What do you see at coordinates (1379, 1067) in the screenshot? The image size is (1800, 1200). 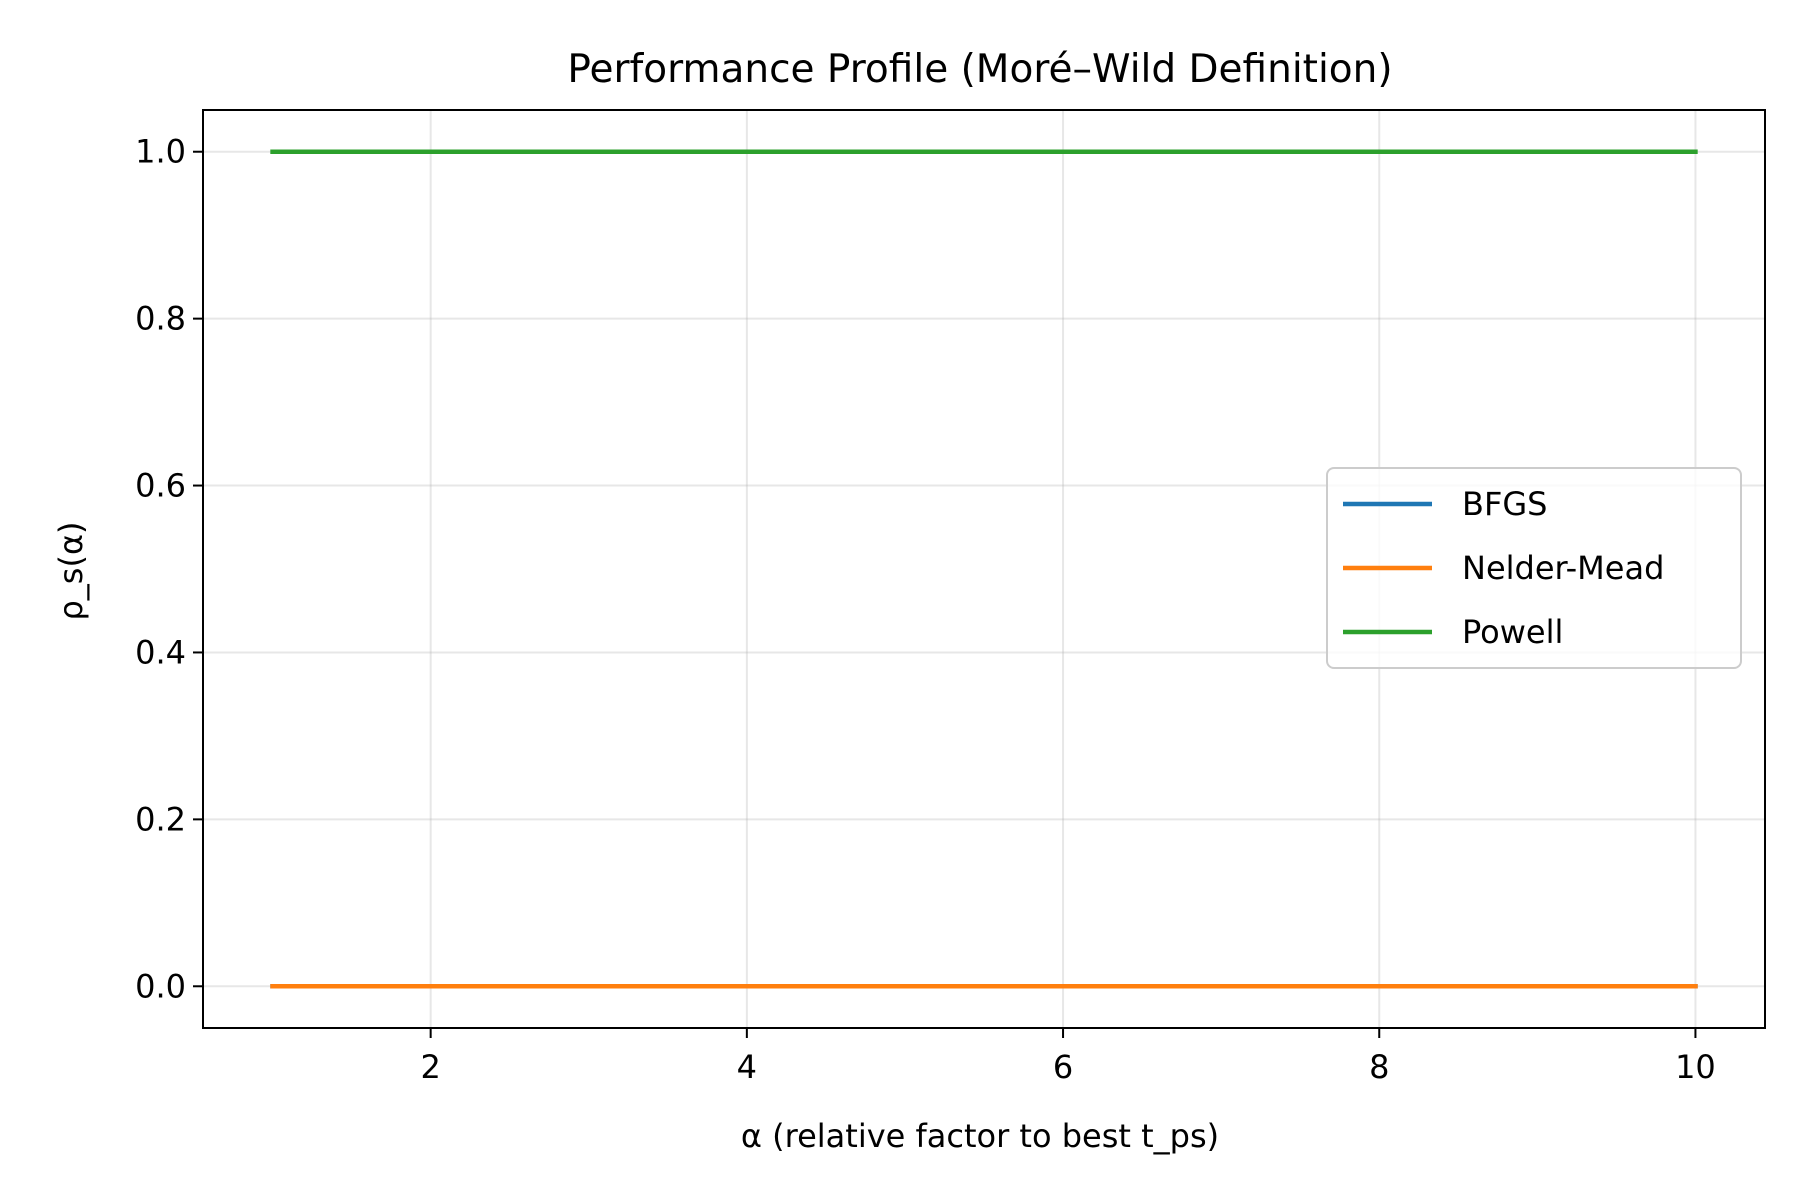 I see `x-tick-label: 8` at bounding box center [1379, 1067].